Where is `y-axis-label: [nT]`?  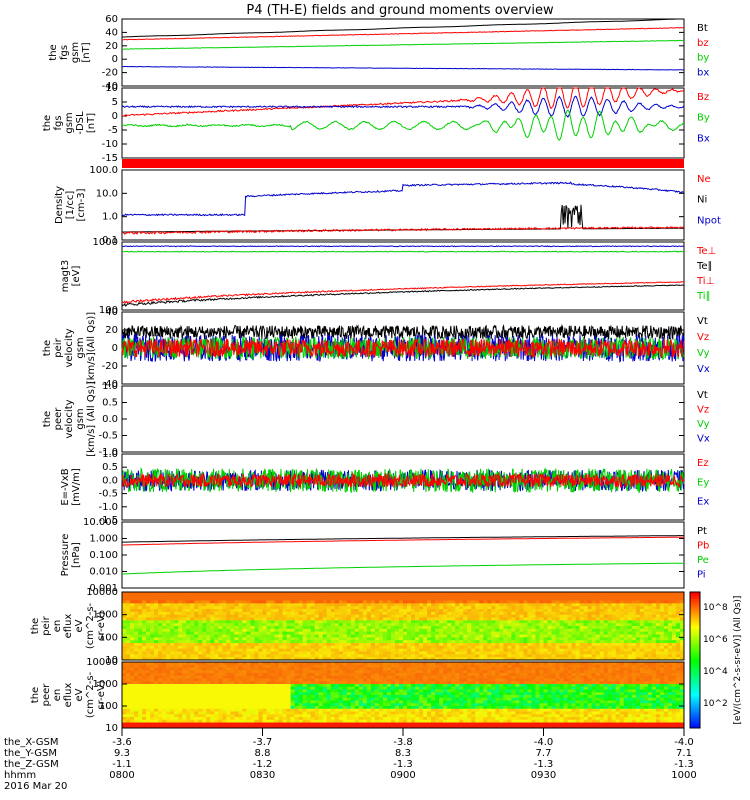
y-axis-label: [nT] is located at coordinates (91, 123).